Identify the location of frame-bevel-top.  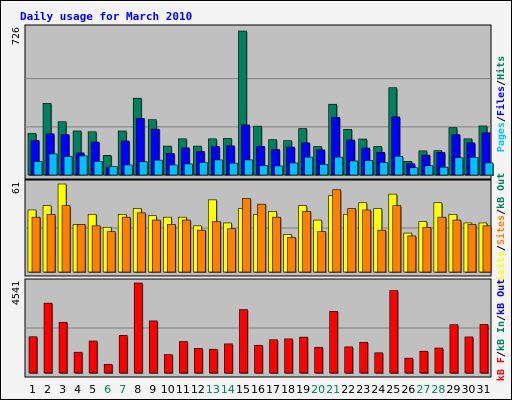
(255, 1).